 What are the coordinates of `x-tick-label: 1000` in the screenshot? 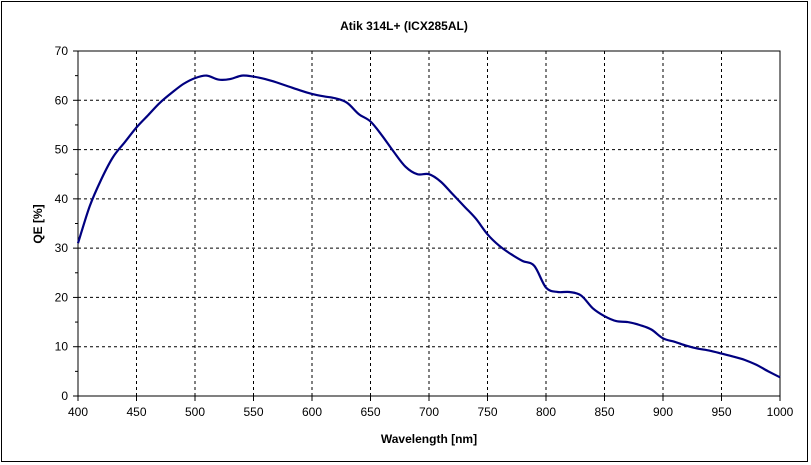 It's located at (780, 412).